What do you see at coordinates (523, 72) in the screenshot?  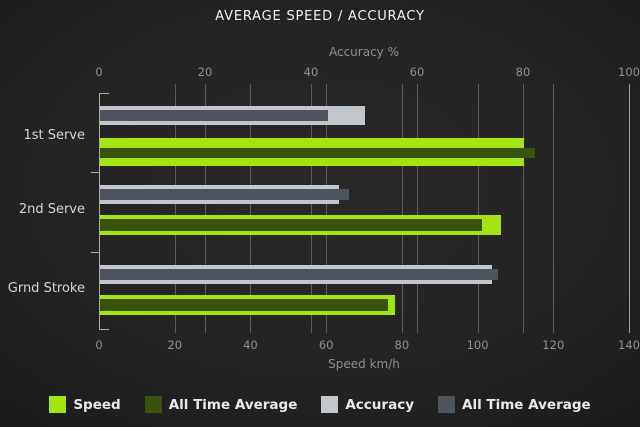 I see `top-tick-label-80: 80` at bounding box center [523, 72].